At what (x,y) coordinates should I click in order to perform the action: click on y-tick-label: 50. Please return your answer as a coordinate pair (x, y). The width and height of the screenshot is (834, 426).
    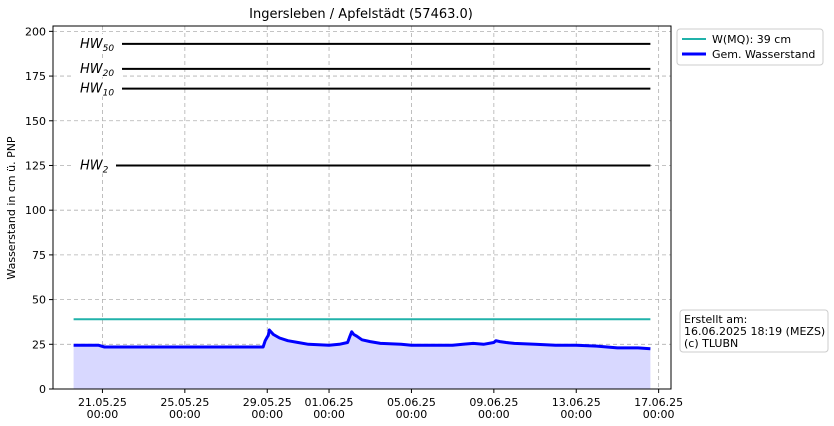
    Looking at the image, I should click on (39, 300).